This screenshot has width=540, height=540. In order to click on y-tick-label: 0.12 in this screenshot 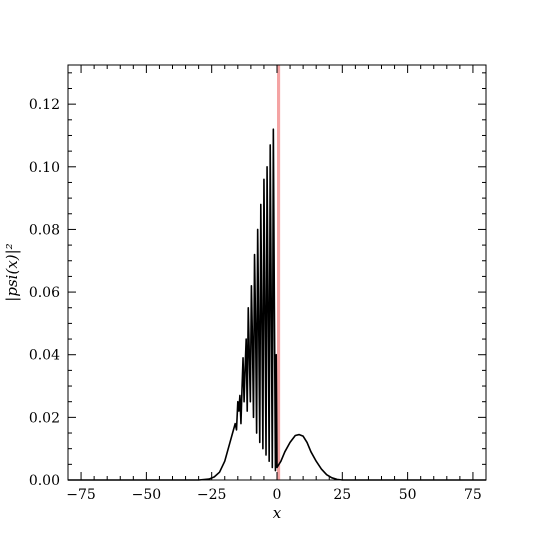, I will do `click(44, 105)`.